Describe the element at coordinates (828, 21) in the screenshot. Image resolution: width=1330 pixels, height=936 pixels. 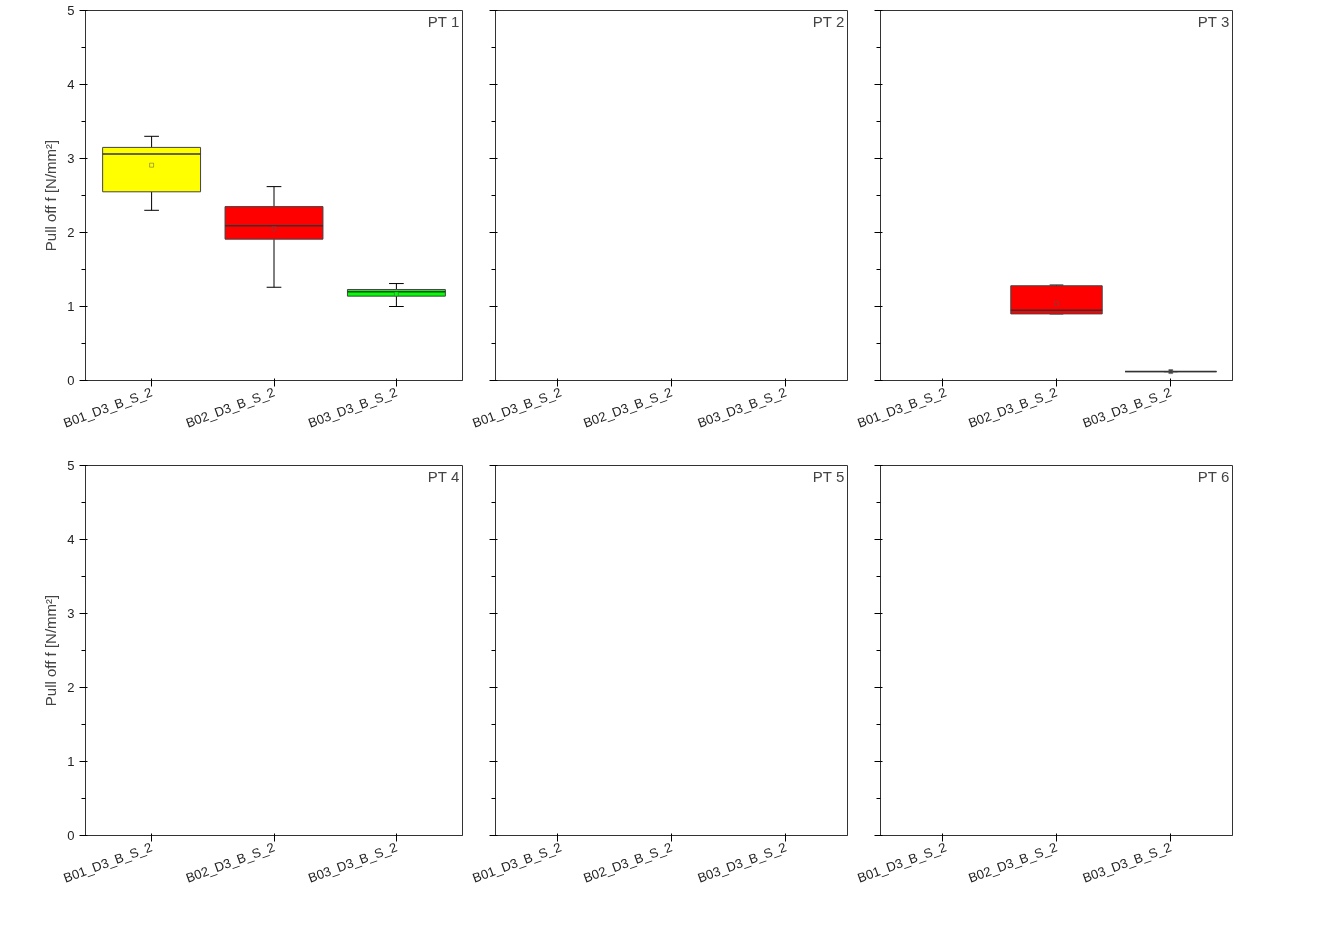
I see `chart-title: PT 2` at that location.